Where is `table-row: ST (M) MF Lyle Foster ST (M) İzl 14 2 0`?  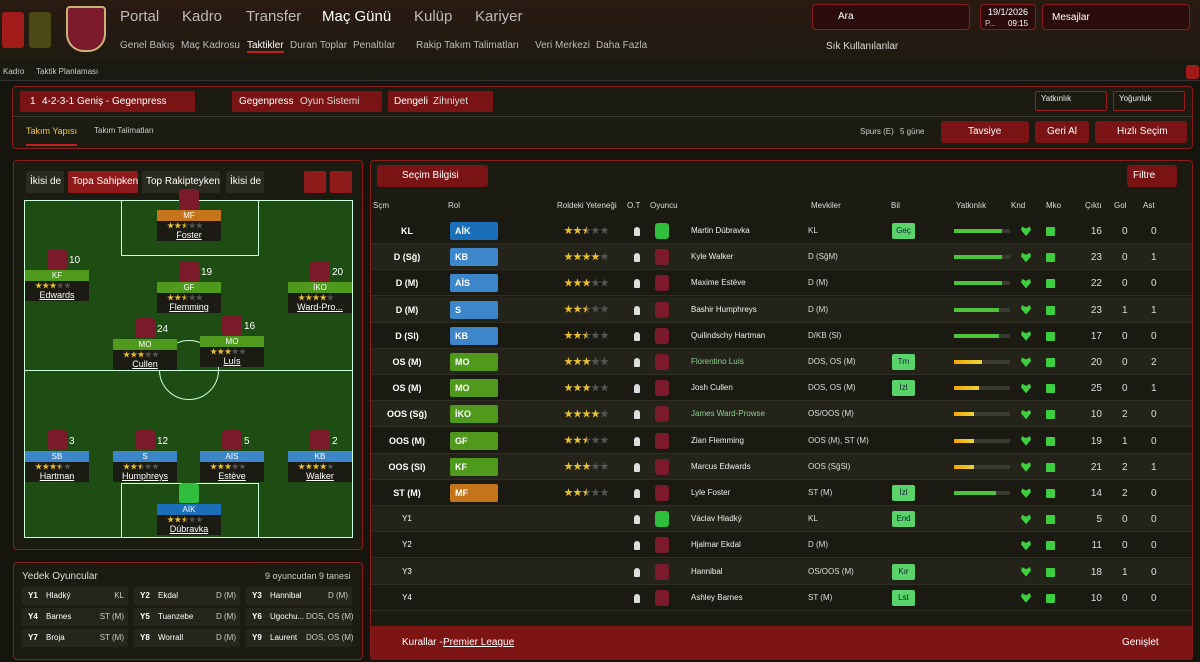 table-row: ST (M) MF Lyle Foster ST (M) İzl 14 2 0 is located at coordinates (781, 493).